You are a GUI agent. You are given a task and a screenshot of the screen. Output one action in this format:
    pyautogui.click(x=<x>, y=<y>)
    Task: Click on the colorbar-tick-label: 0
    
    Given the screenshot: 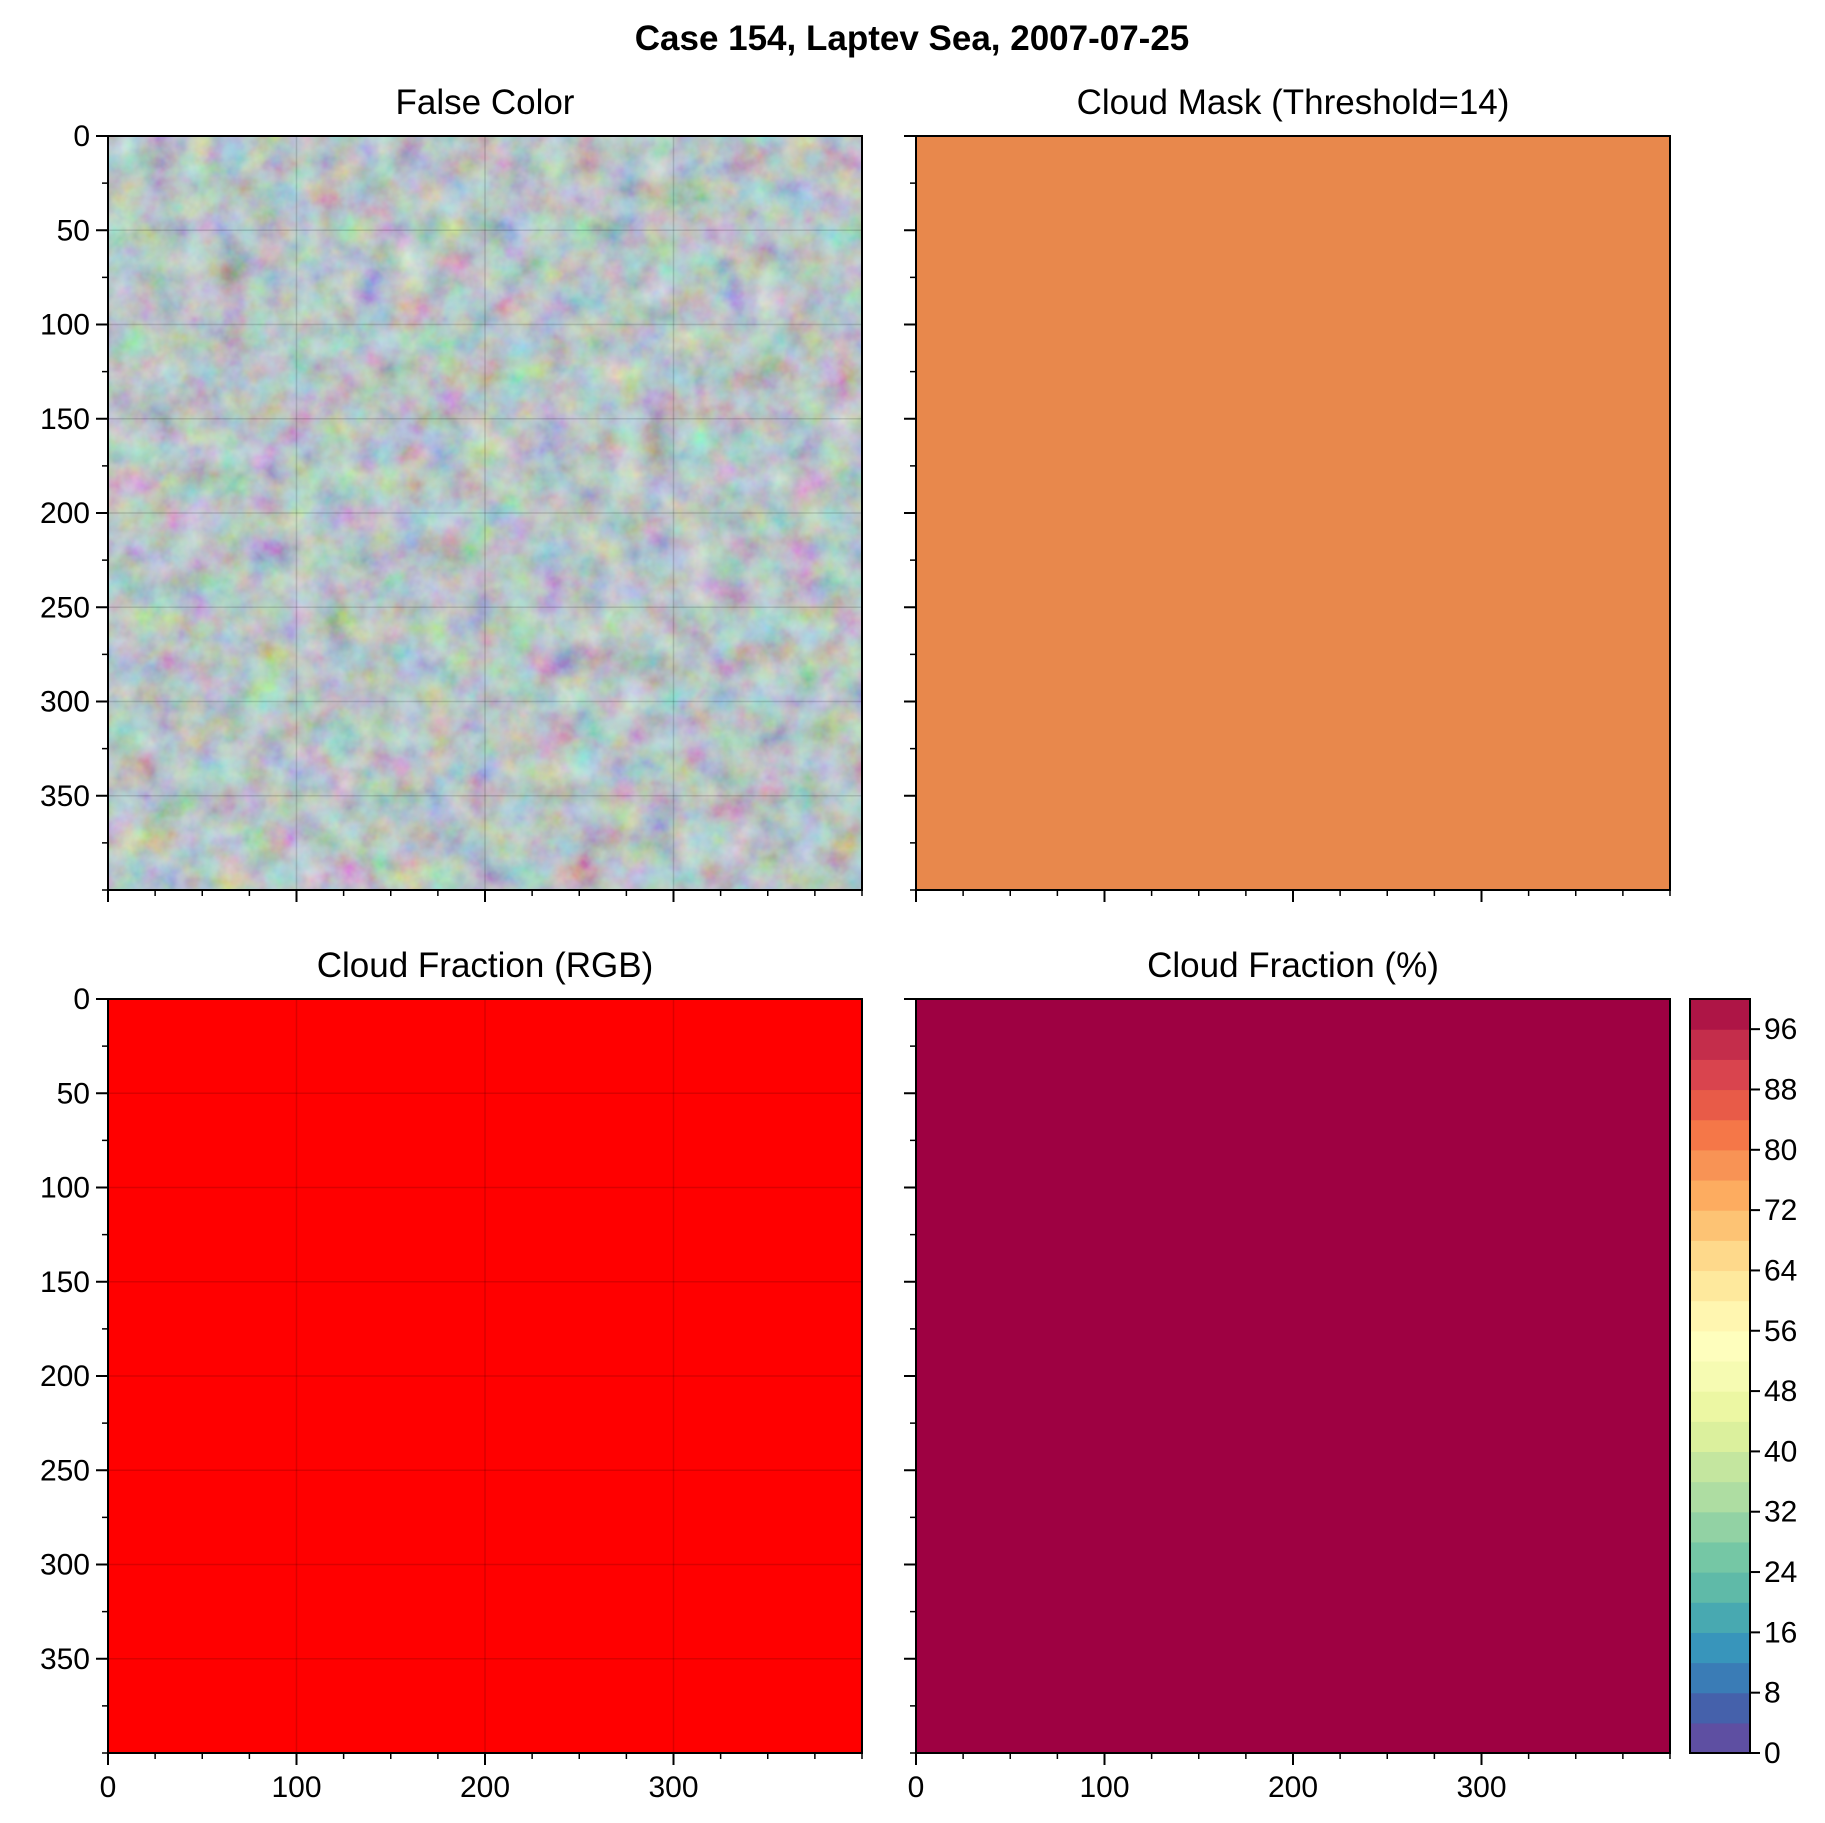 What is the action you would take?
    pyautogui.click(x=1772, y=1753)
    